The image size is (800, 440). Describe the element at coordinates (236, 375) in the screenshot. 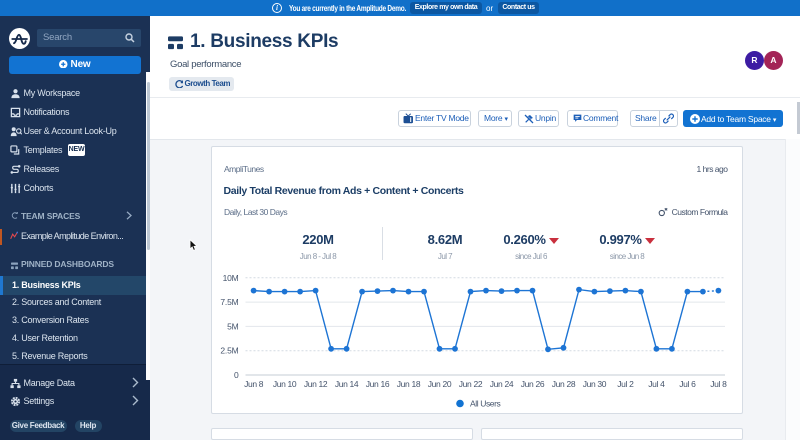

I see `svg-text: 0` at that location.